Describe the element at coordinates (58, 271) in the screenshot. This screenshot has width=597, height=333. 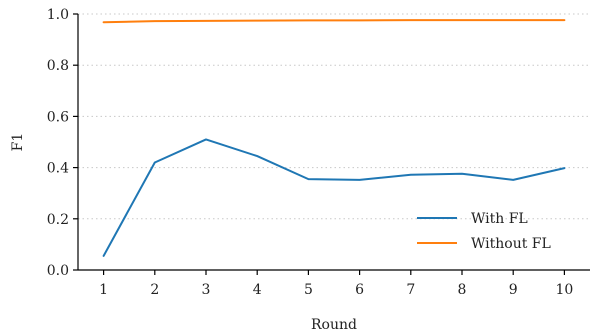
I see `y-tick-label: 0.0` at that location.